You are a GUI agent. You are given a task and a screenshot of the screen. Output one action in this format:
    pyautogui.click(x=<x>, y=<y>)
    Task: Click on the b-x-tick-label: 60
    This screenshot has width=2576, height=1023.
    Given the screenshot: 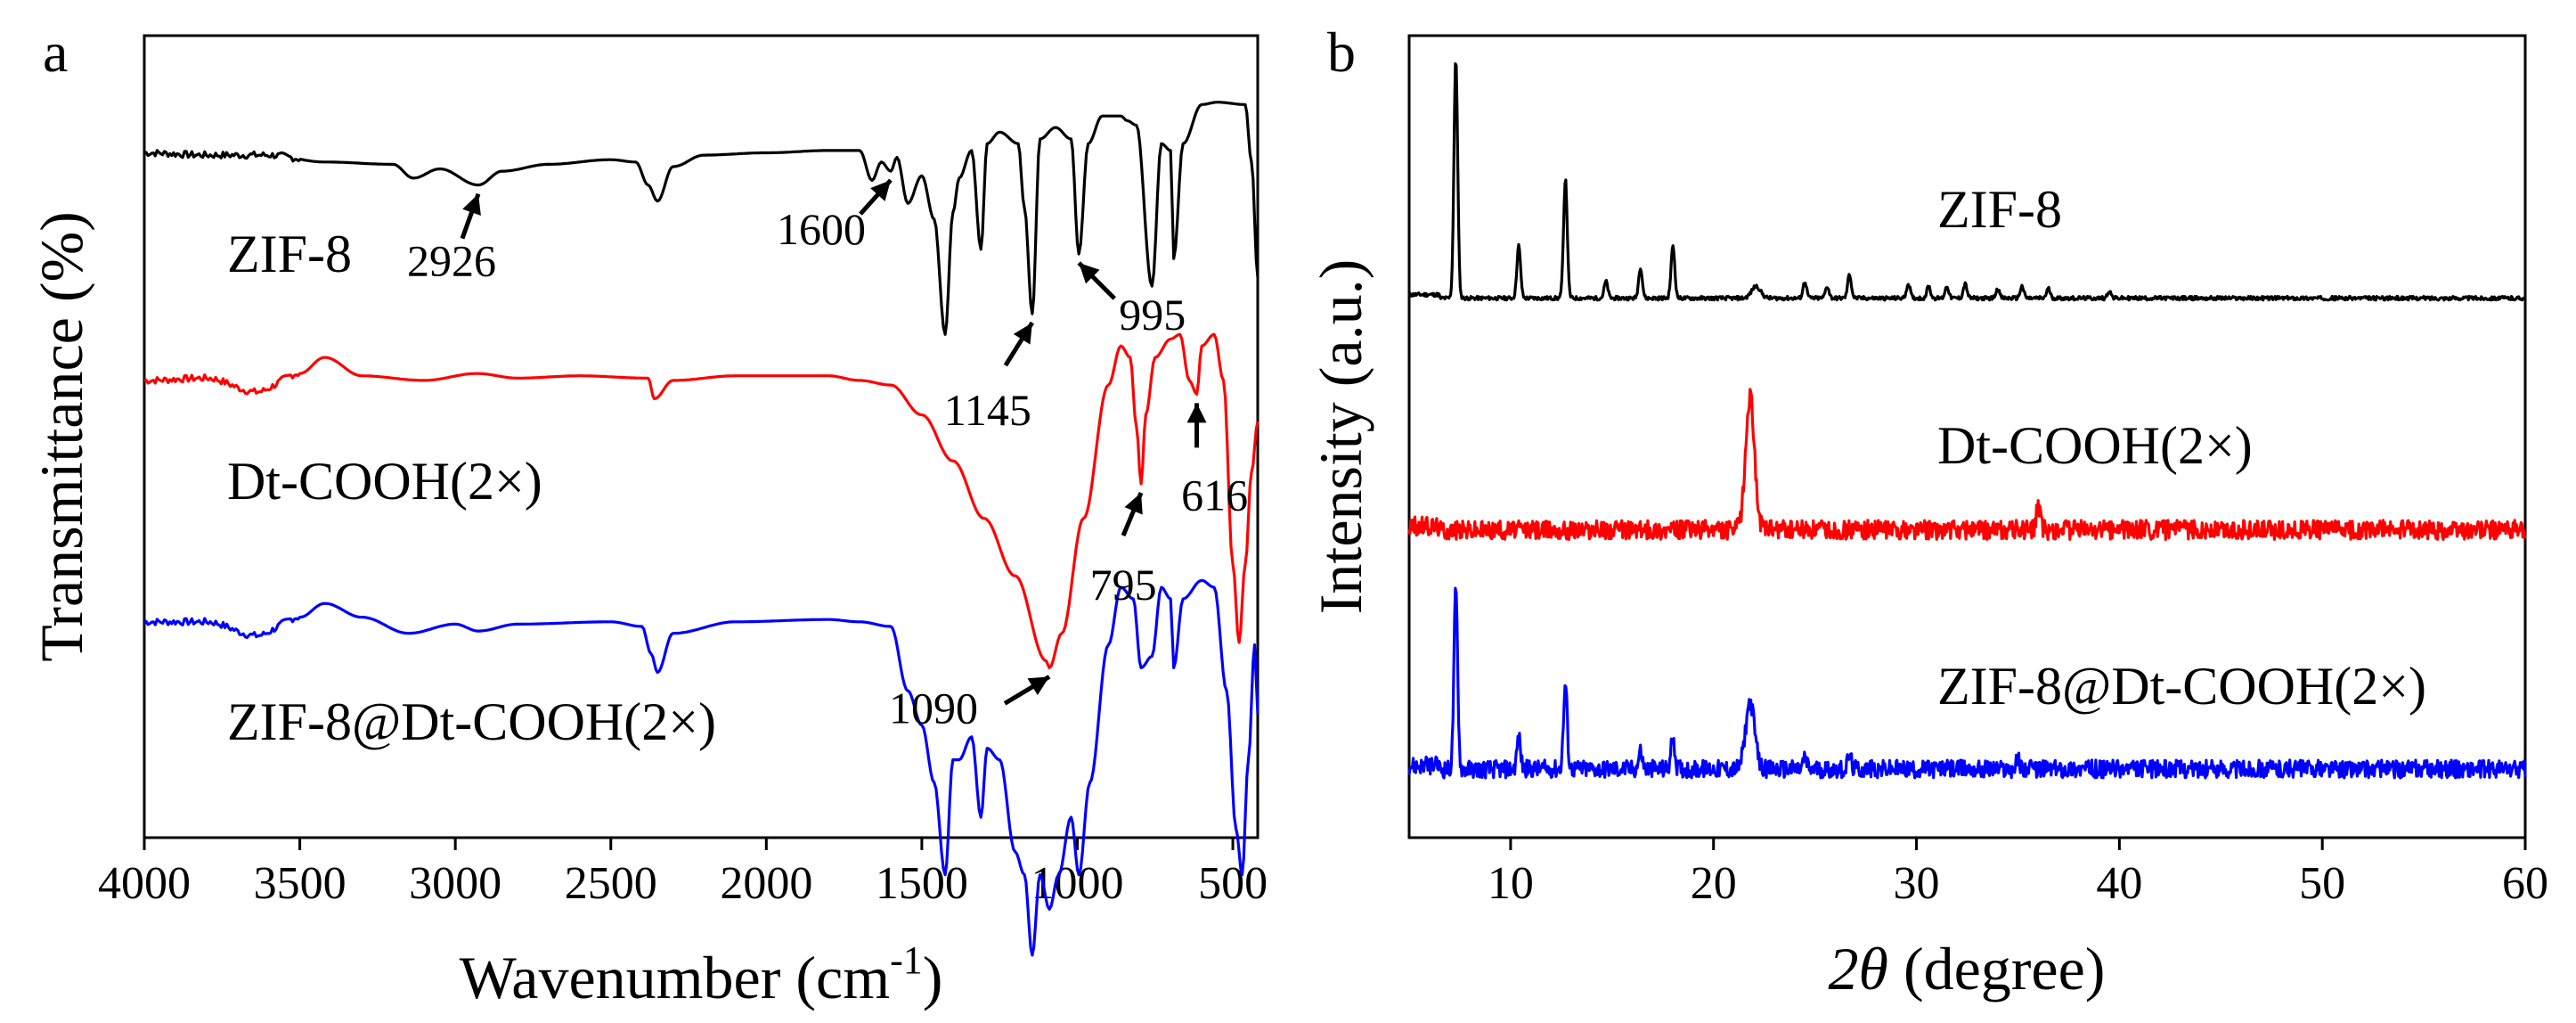 What is the action you would take?
    pyautogui.click(x=2525, y=883)
    